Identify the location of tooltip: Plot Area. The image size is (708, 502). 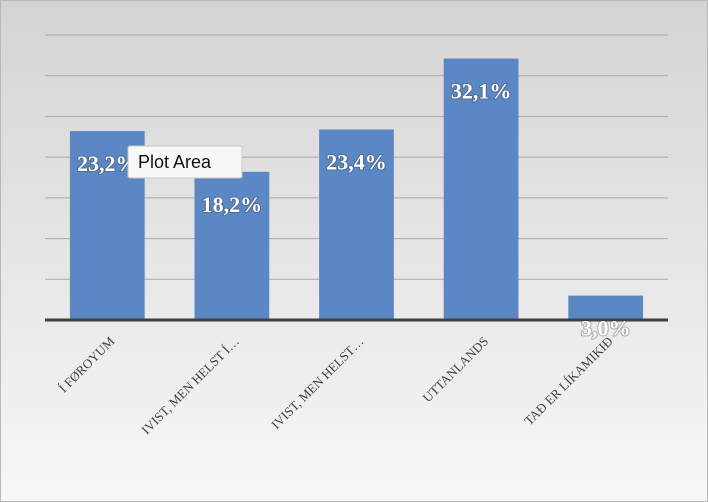
(185, 162).